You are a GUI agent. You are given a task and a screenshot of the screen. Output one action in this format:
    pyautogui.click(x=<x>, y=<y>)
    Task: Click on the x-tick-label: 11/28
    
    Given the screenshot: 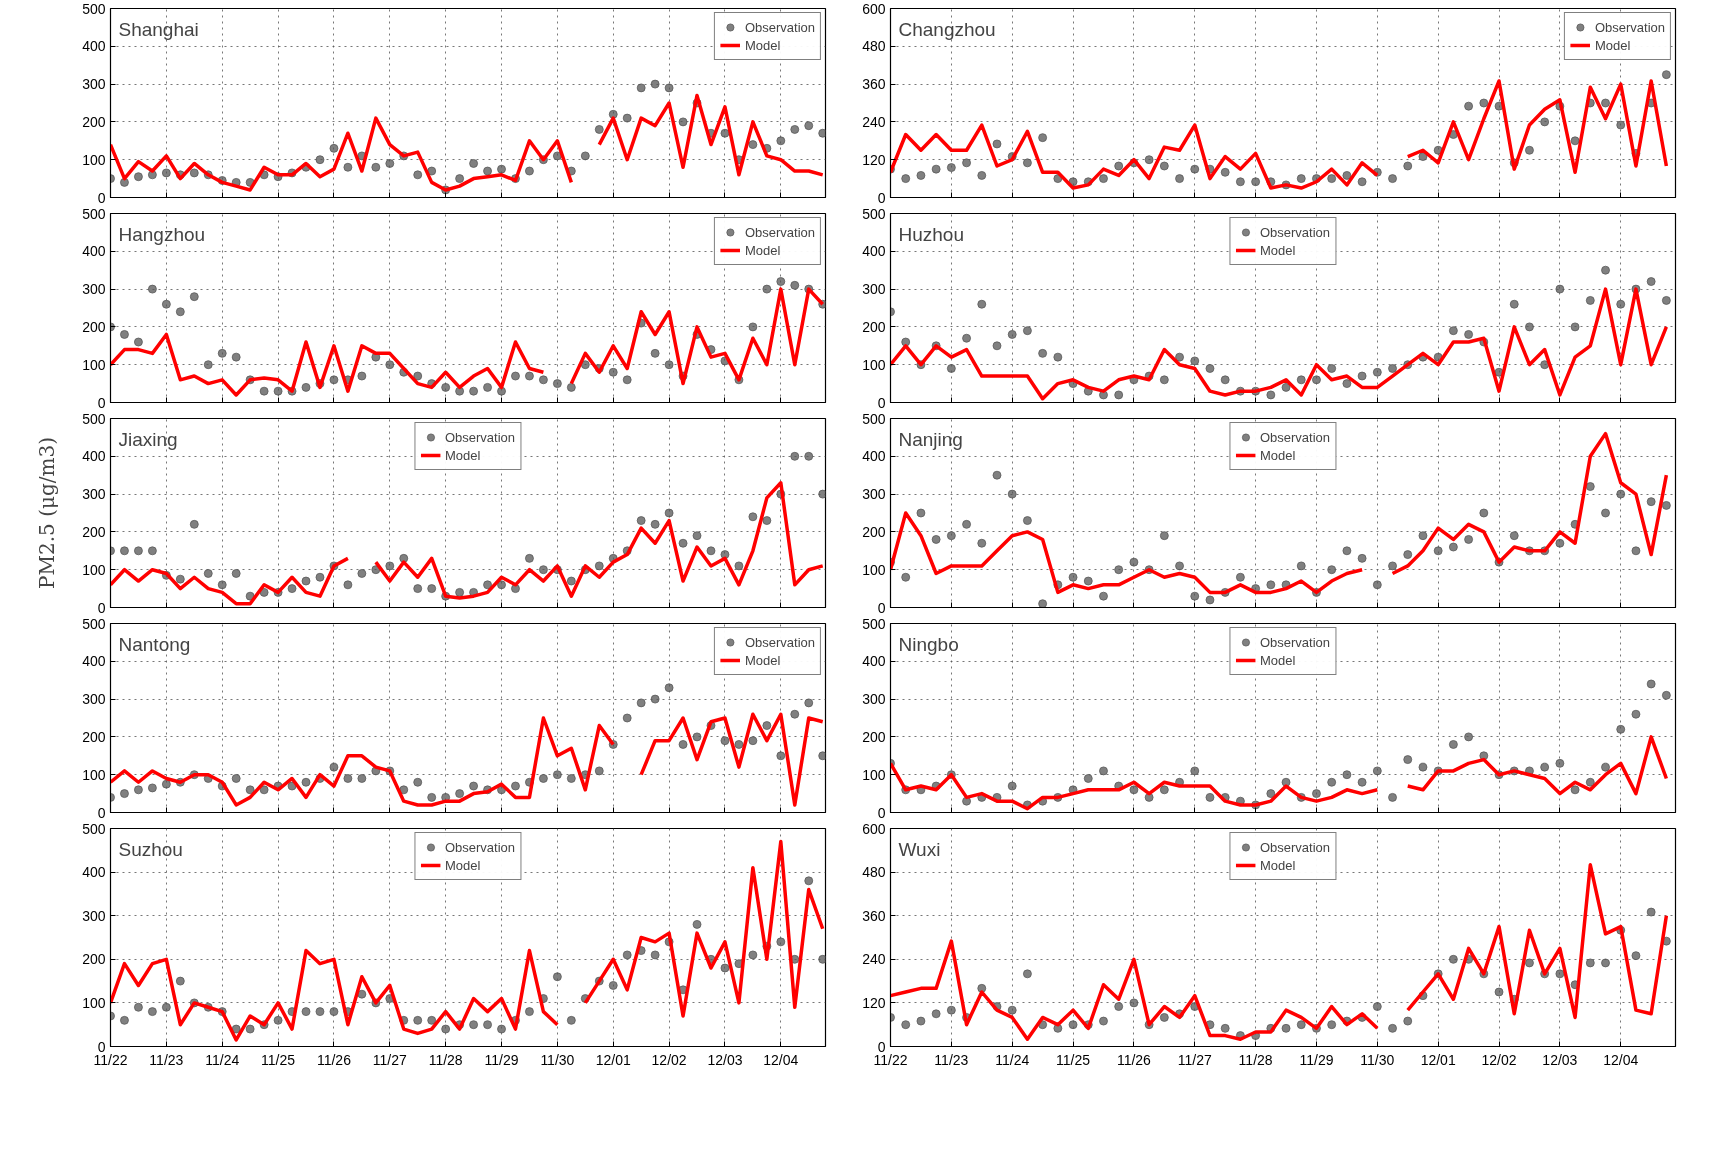 What is the action you would take?
    pyautogui.click(x=1255, y=1059)
    